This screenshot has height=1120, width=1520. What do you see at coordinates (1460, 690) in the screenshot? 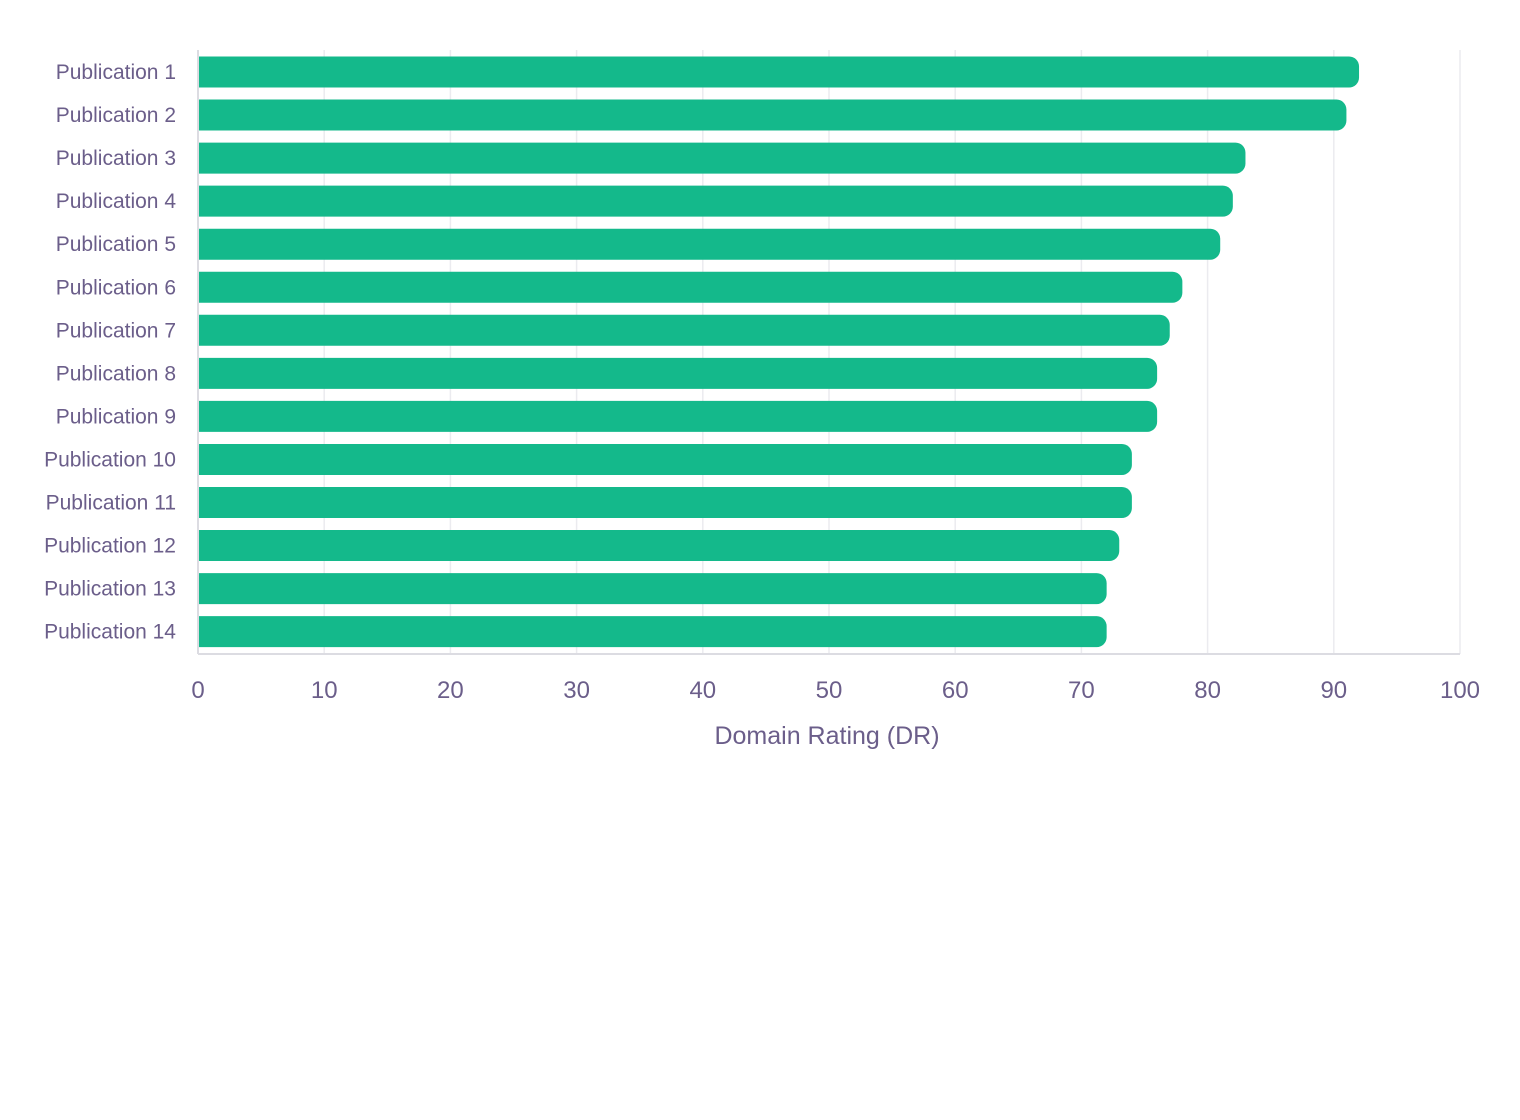
I see `x-tick-label: 100` at bounding box center [1460, 690].